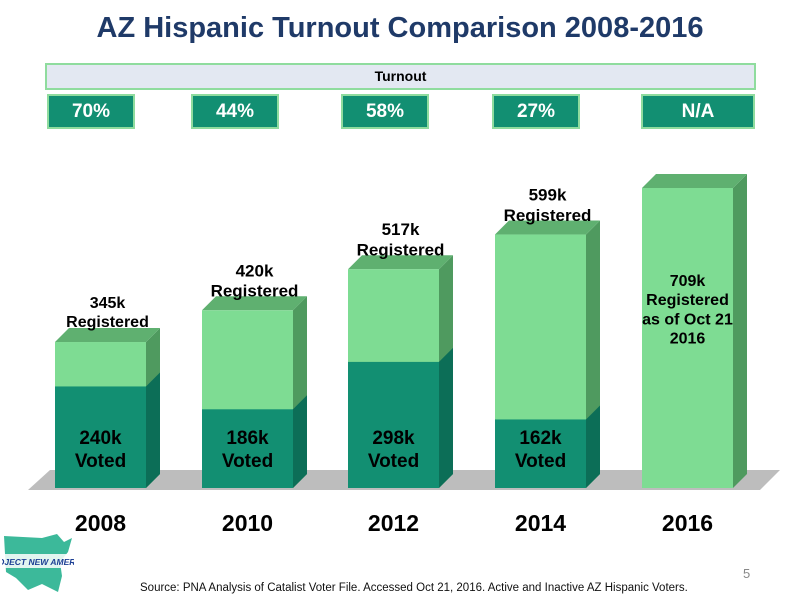 The height and width of the screenshot is (600, 800). I want to click on bar-top-2010, so click(254, 303).